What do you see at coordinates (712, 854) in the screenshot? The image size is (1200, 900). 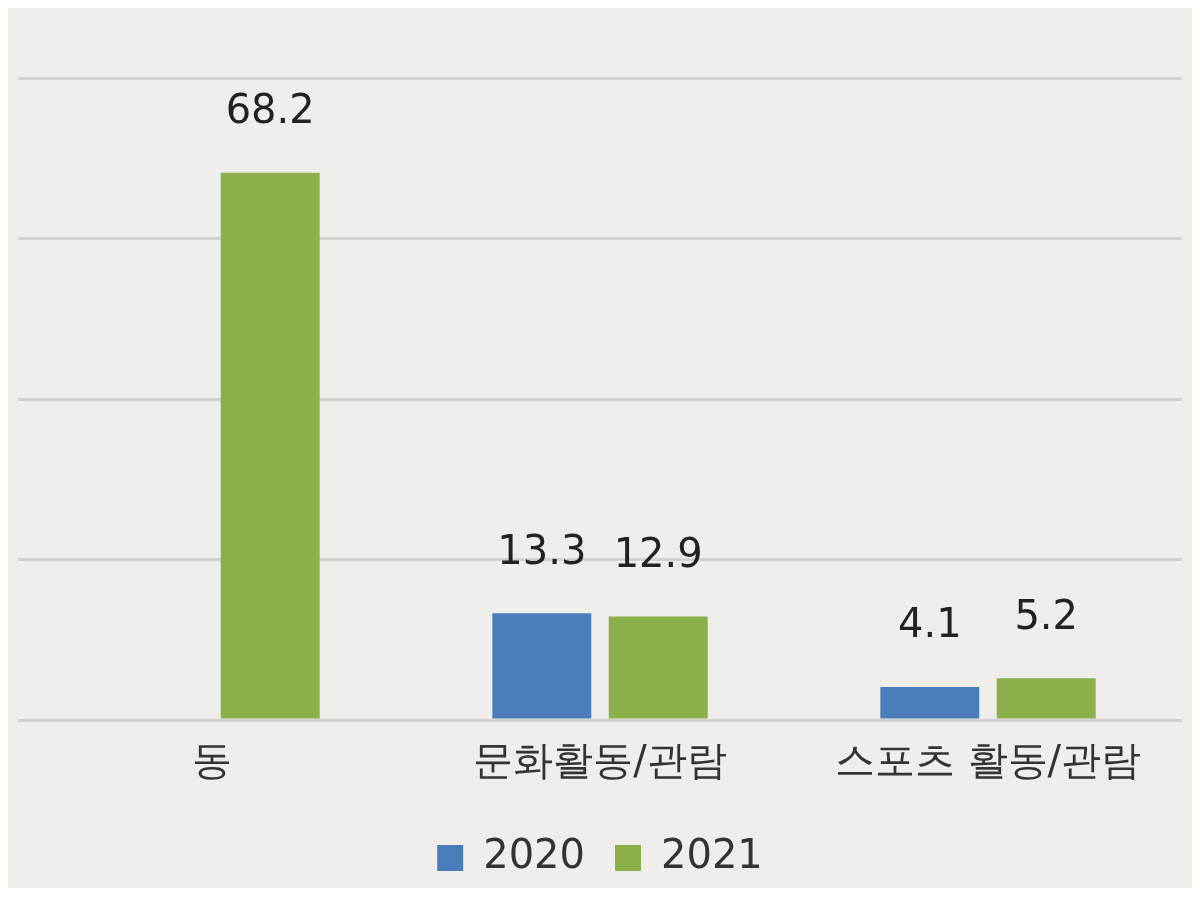 I see `legend-label: 2021` at bounding box center [712, 854].